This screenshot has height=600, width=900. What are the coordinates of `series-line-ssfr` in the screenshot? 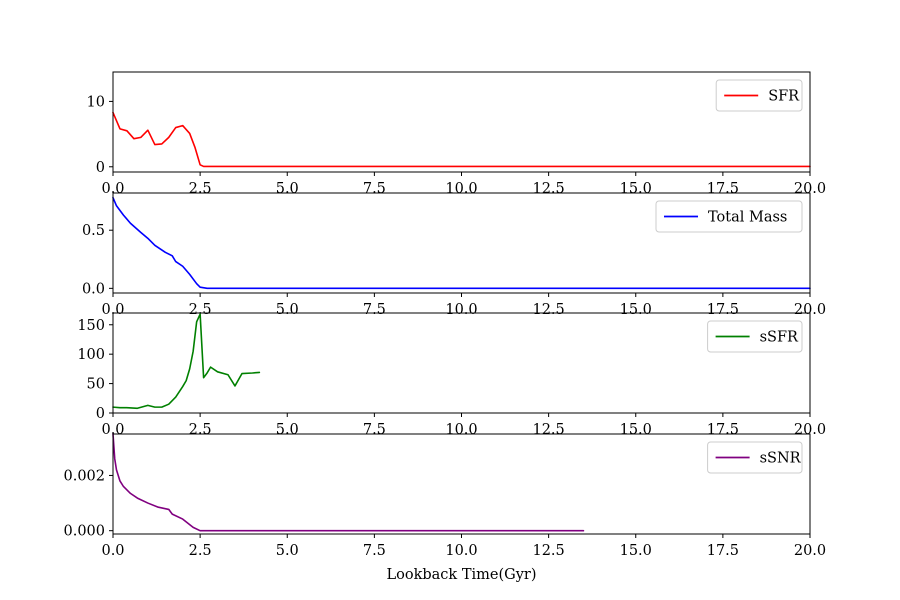 It's located at (186, 361).